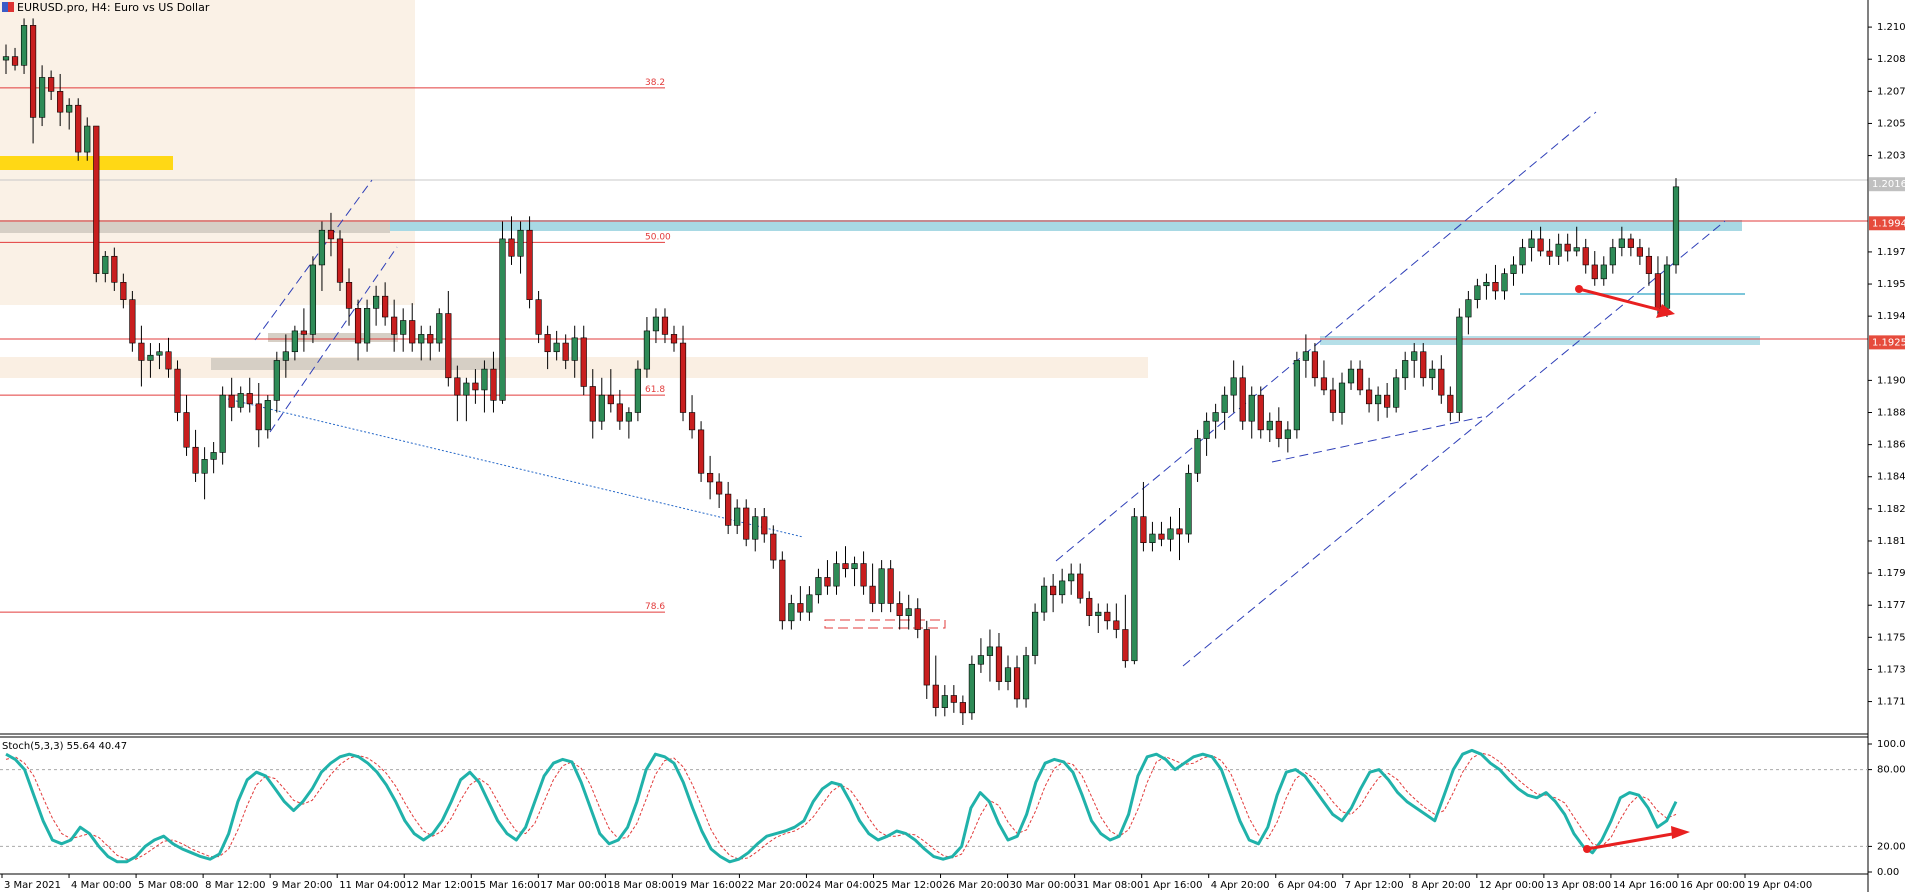  I want to click on time-tick-label: 8 Mar 12:00, so click(235, 885).